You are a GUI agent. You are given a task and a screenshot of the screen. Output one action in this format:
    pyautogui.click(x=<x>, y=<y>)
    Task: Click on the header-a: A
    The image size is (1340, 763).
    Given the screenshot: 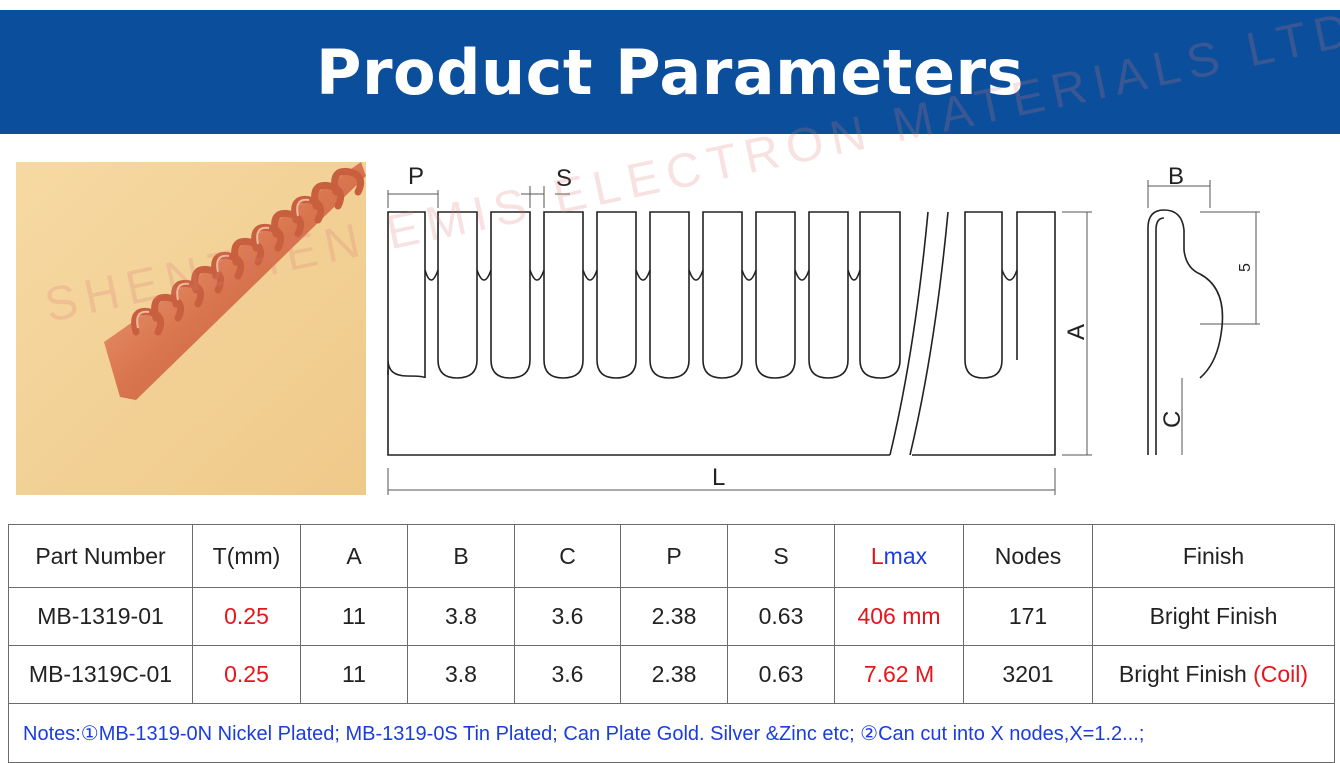 What is the action you would take?
    pyautogui.click(x=354, y=556)
    